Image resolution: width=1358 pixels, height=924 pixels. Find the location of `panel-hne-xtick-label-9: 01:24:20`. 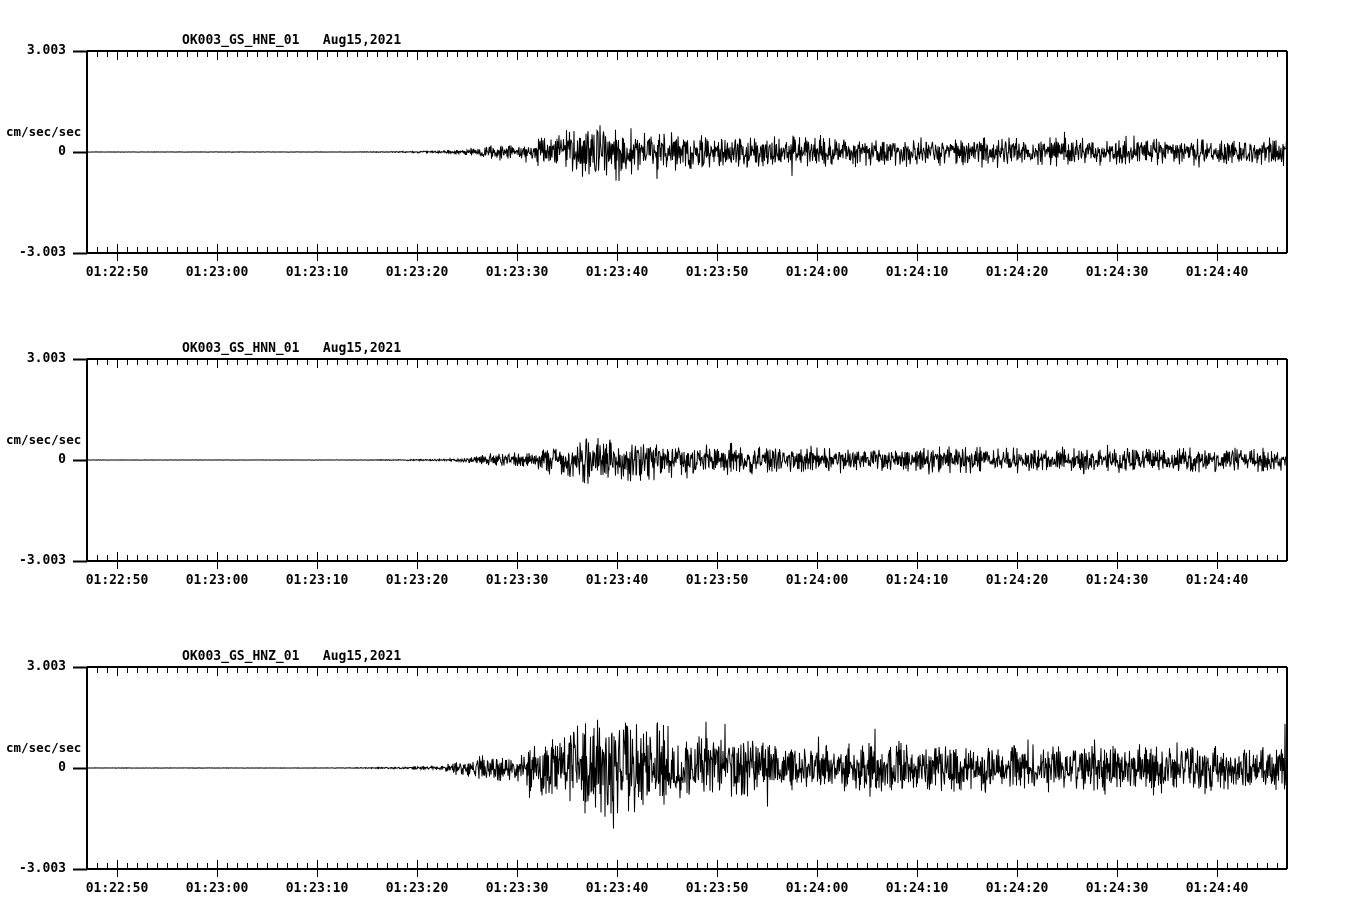

panel-hne-xtick-label-9: 01:24:20 is located at coordinates (1017, 272).